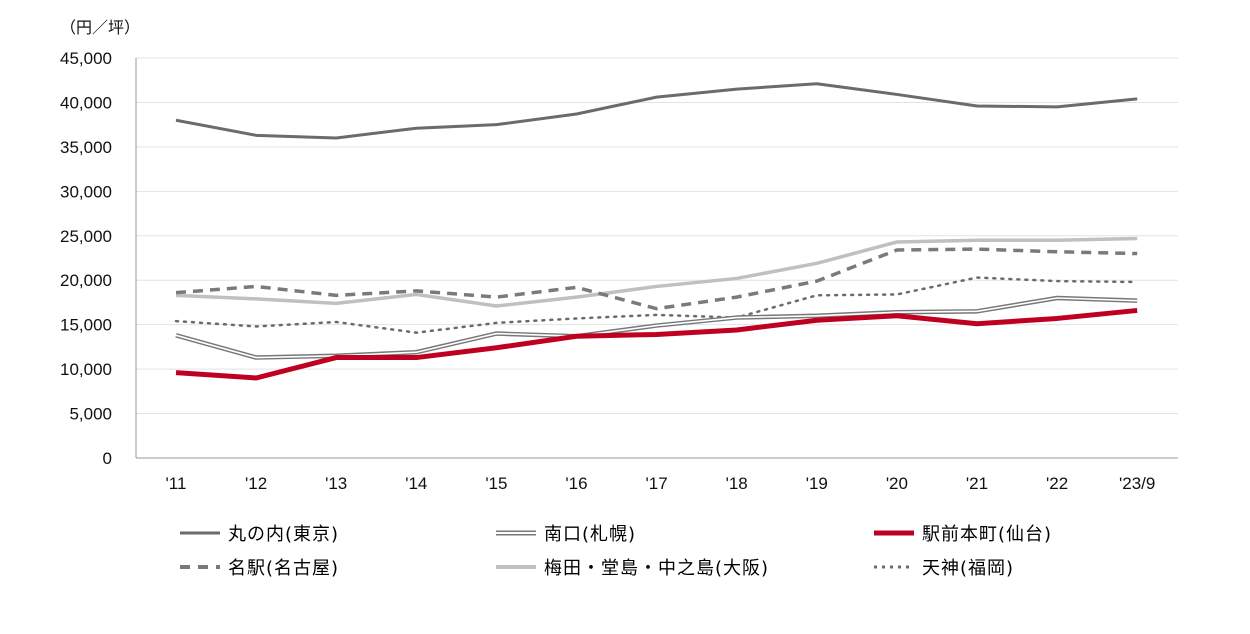 The height and width of the screenshot is (634, 1250). Describe the element at coordinates (90, 414) in the screenshot. I see `y-tick-label: 5,000` at that location.